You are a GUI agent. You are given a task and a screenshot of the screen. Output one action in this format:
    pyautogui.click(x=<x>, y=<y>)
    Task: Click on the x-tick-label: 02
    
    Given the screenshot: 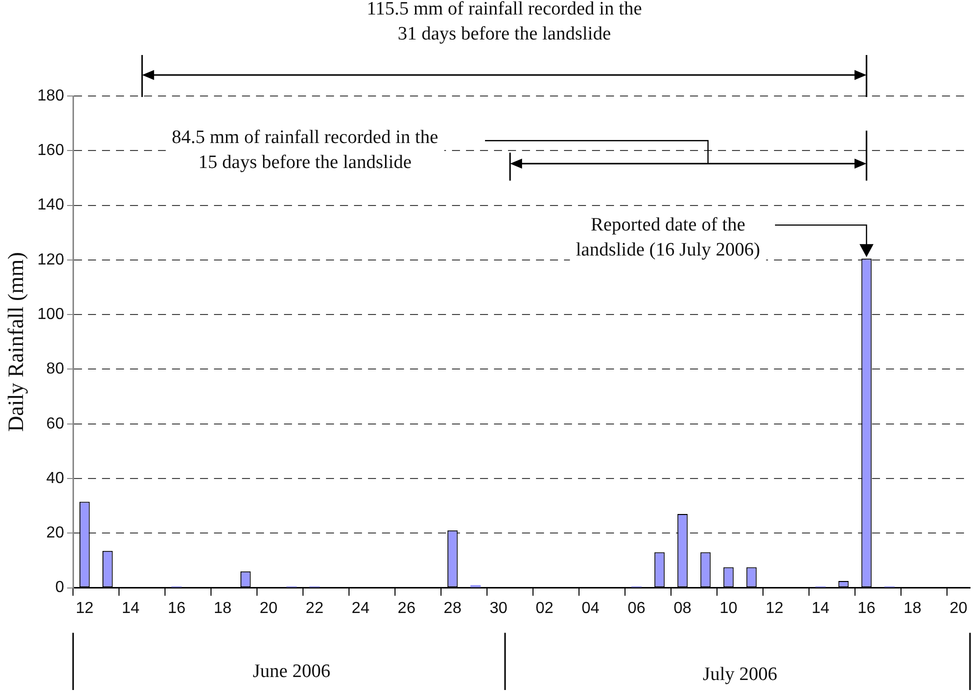 What is the action you would take?
    pyautogui.click(x=545, y=608)
    